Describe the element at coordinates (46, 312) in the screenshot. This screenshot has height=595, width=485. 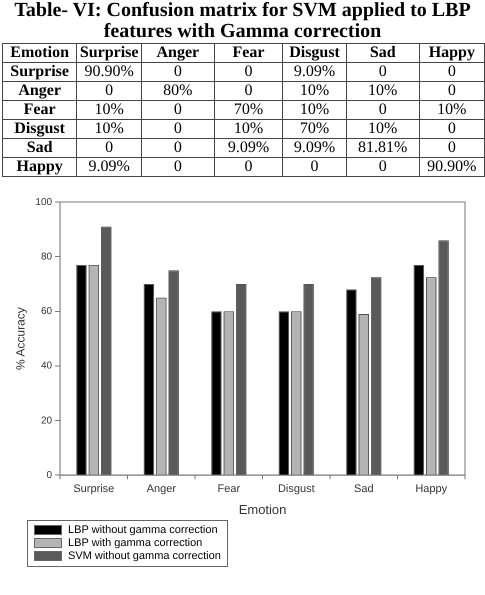
I see `y-tick-label: 60` at that location.